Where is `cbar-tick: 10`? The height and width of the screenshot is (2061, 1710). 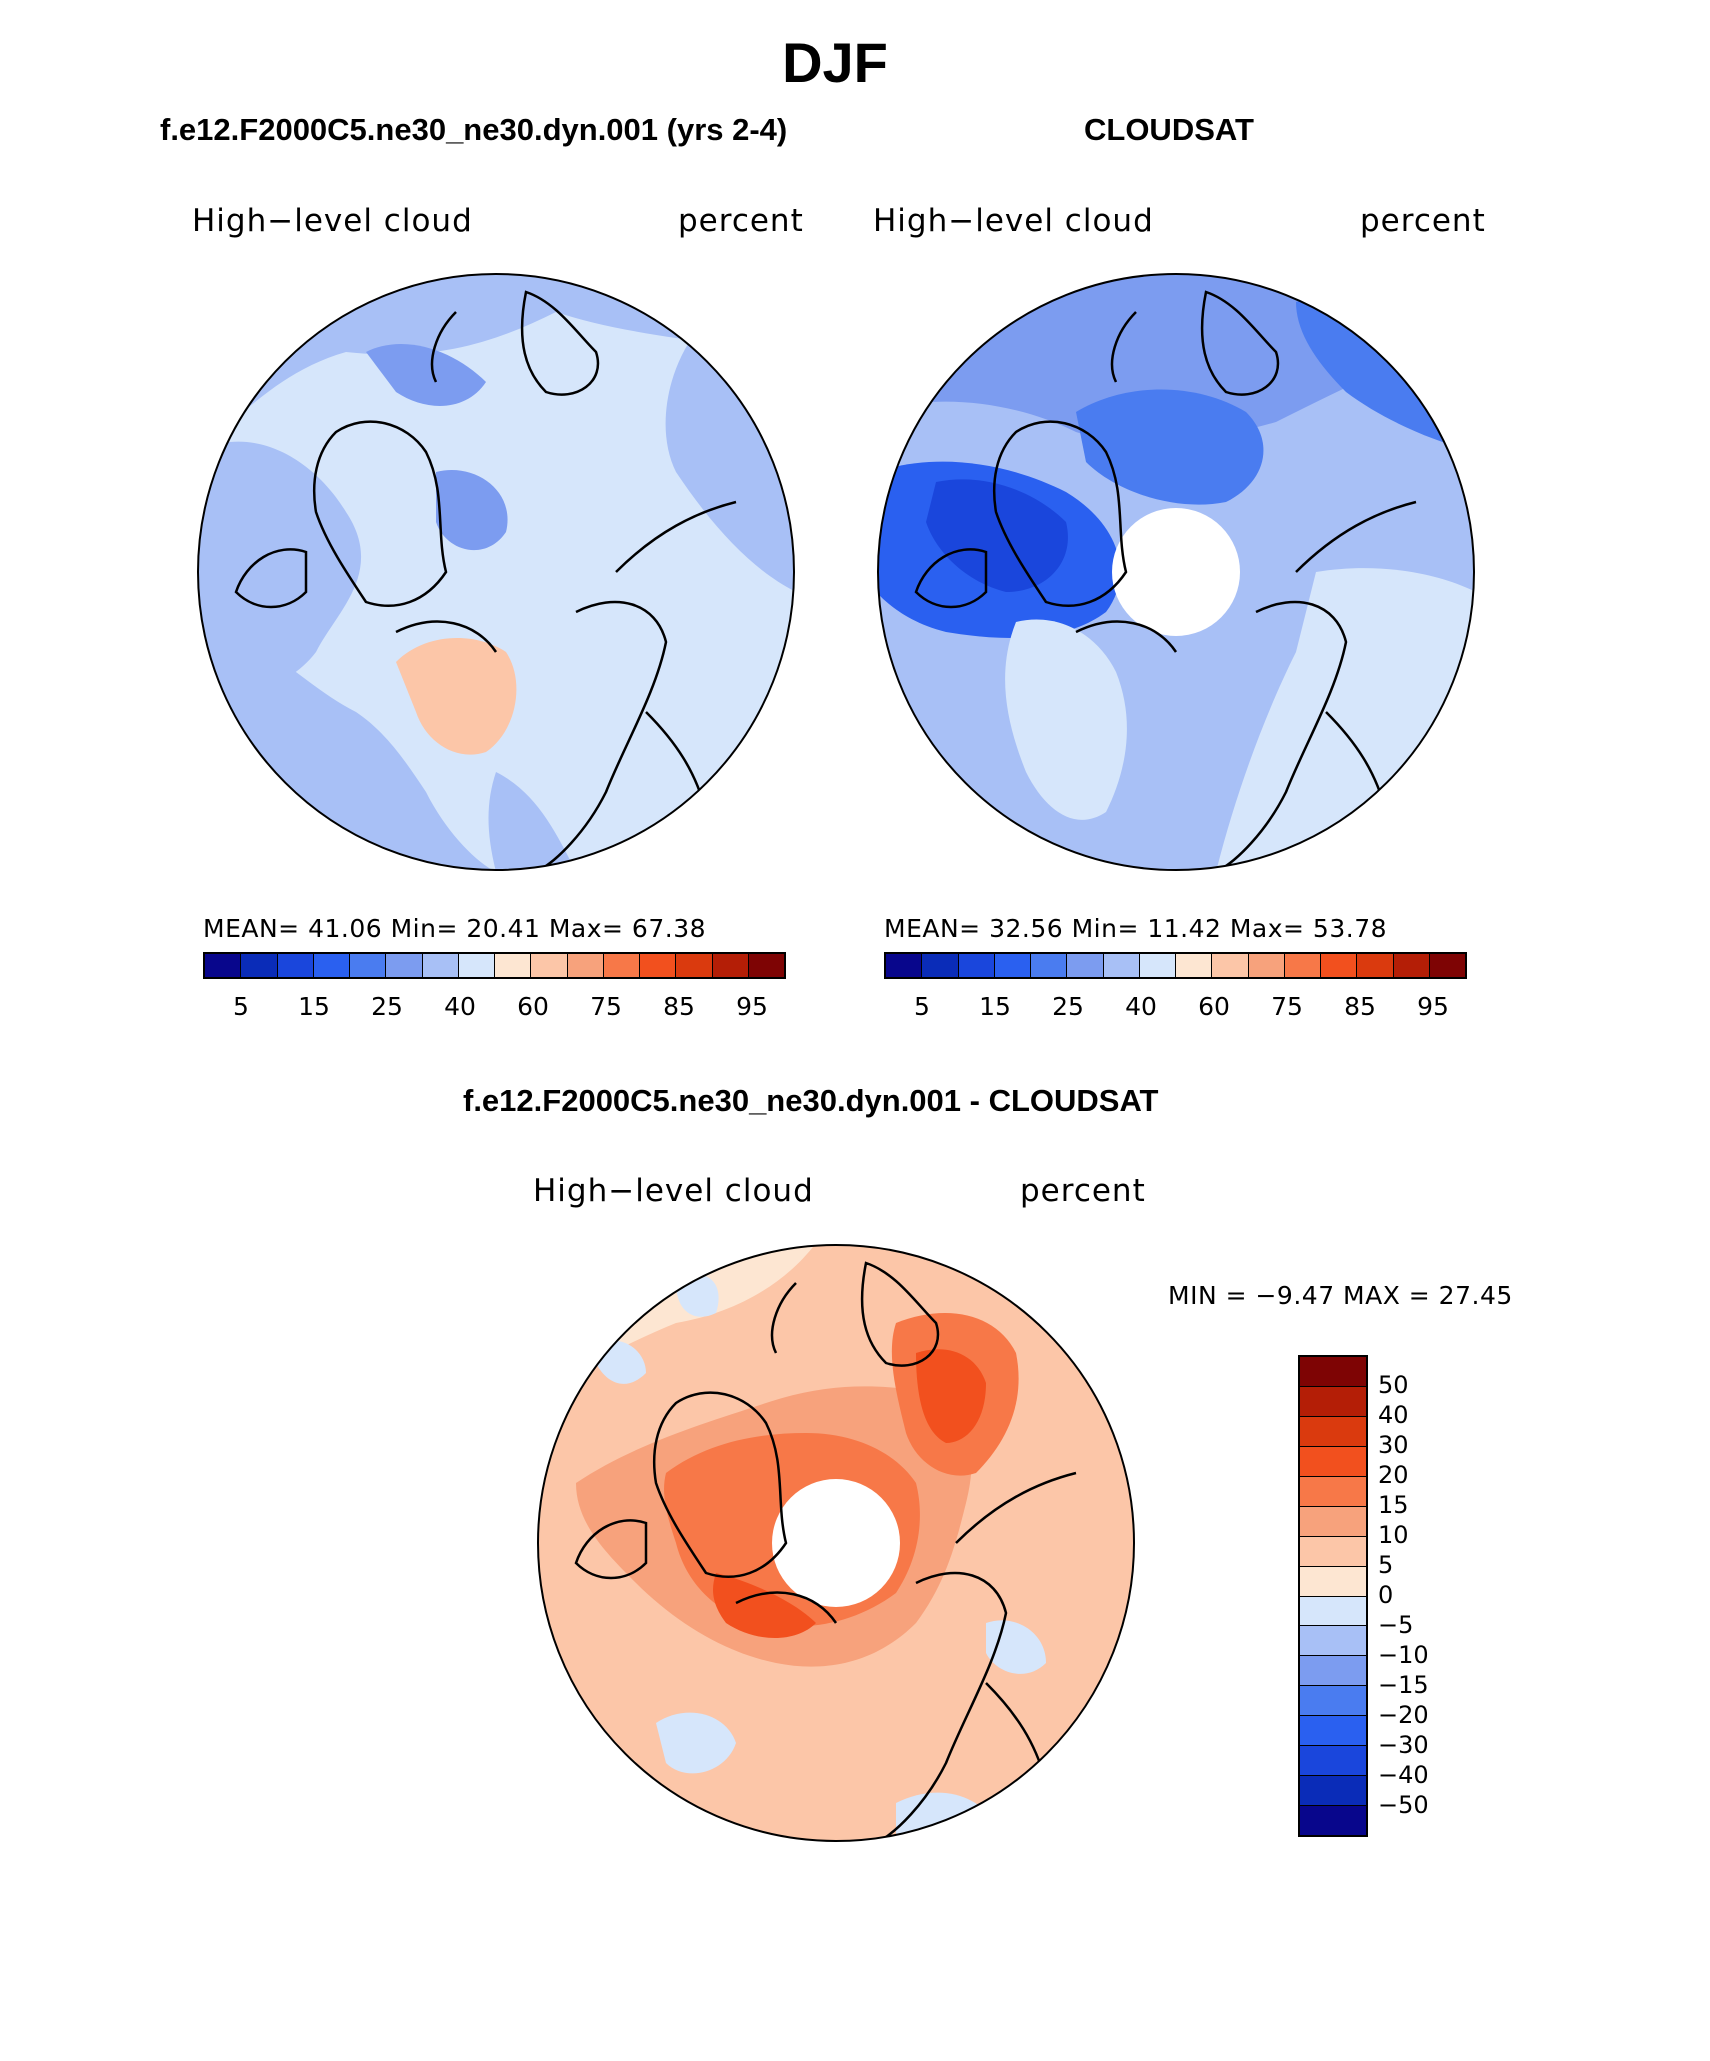 cbar-tick: 10 is located at coordinates (1393, 1535).